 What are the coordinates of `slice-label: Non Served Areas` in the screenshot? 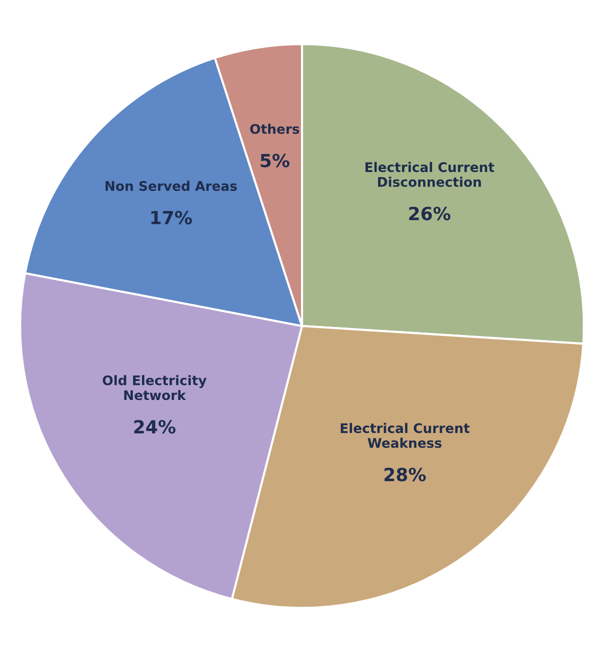 It's located at (171, 185).